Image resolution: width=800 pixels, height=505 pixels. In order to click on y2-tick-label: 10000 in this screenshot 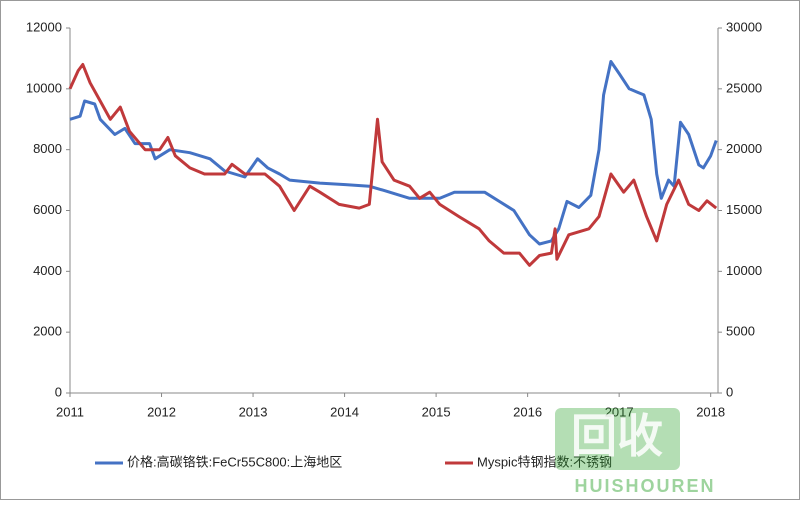, I will do `click(744, 270)`.